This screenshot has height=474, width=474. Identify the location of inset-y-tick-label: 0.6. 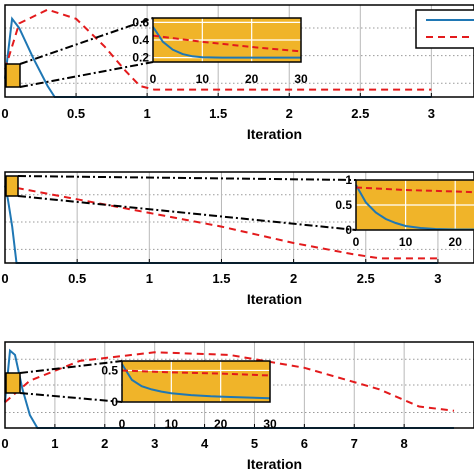
(140, 22).